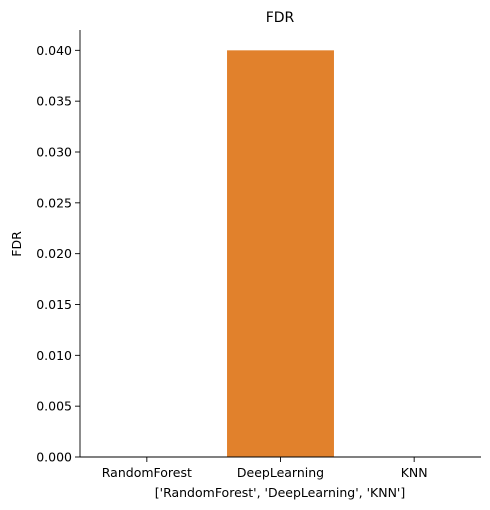  What do you see at coordinates (414, 472) in the screenshot?
I see `x-tick-label: KNN` at bounding box center [414, 472].